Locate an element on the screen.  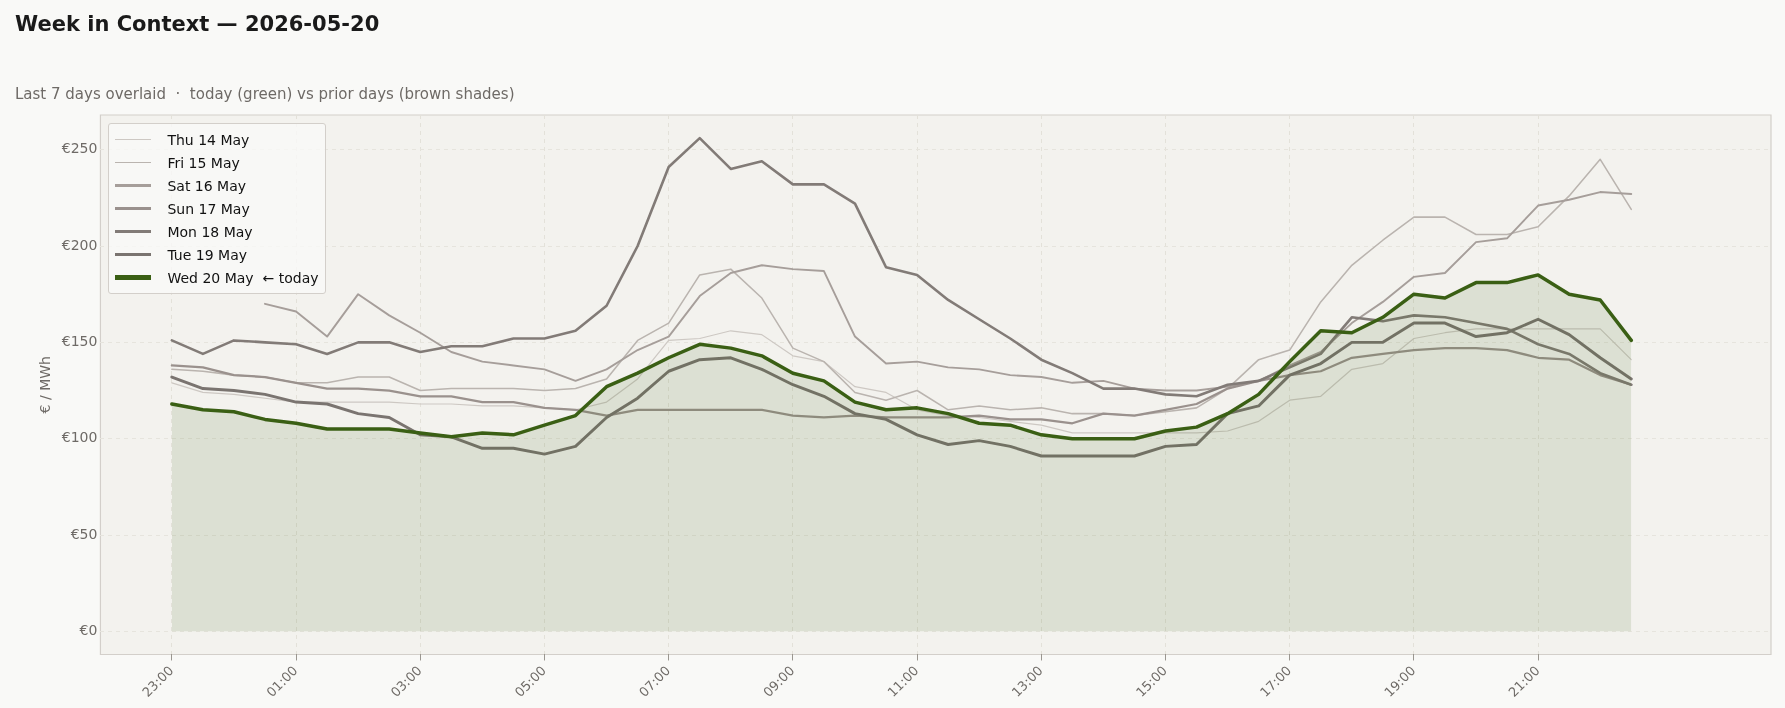
y-tick-label: €100 is located at coordinates (79, 437).